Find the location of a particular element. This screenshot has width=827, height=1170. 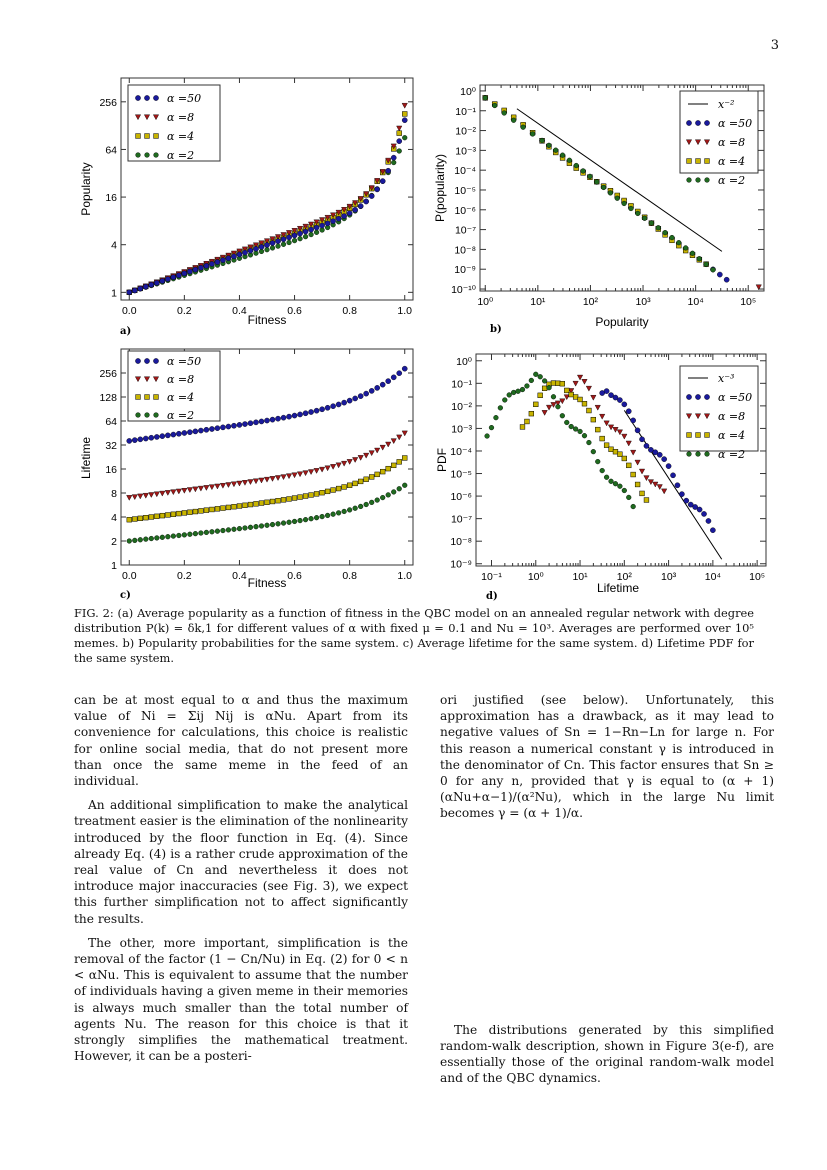

x-tick-label: 10³ is located at coordinates (669, 577).